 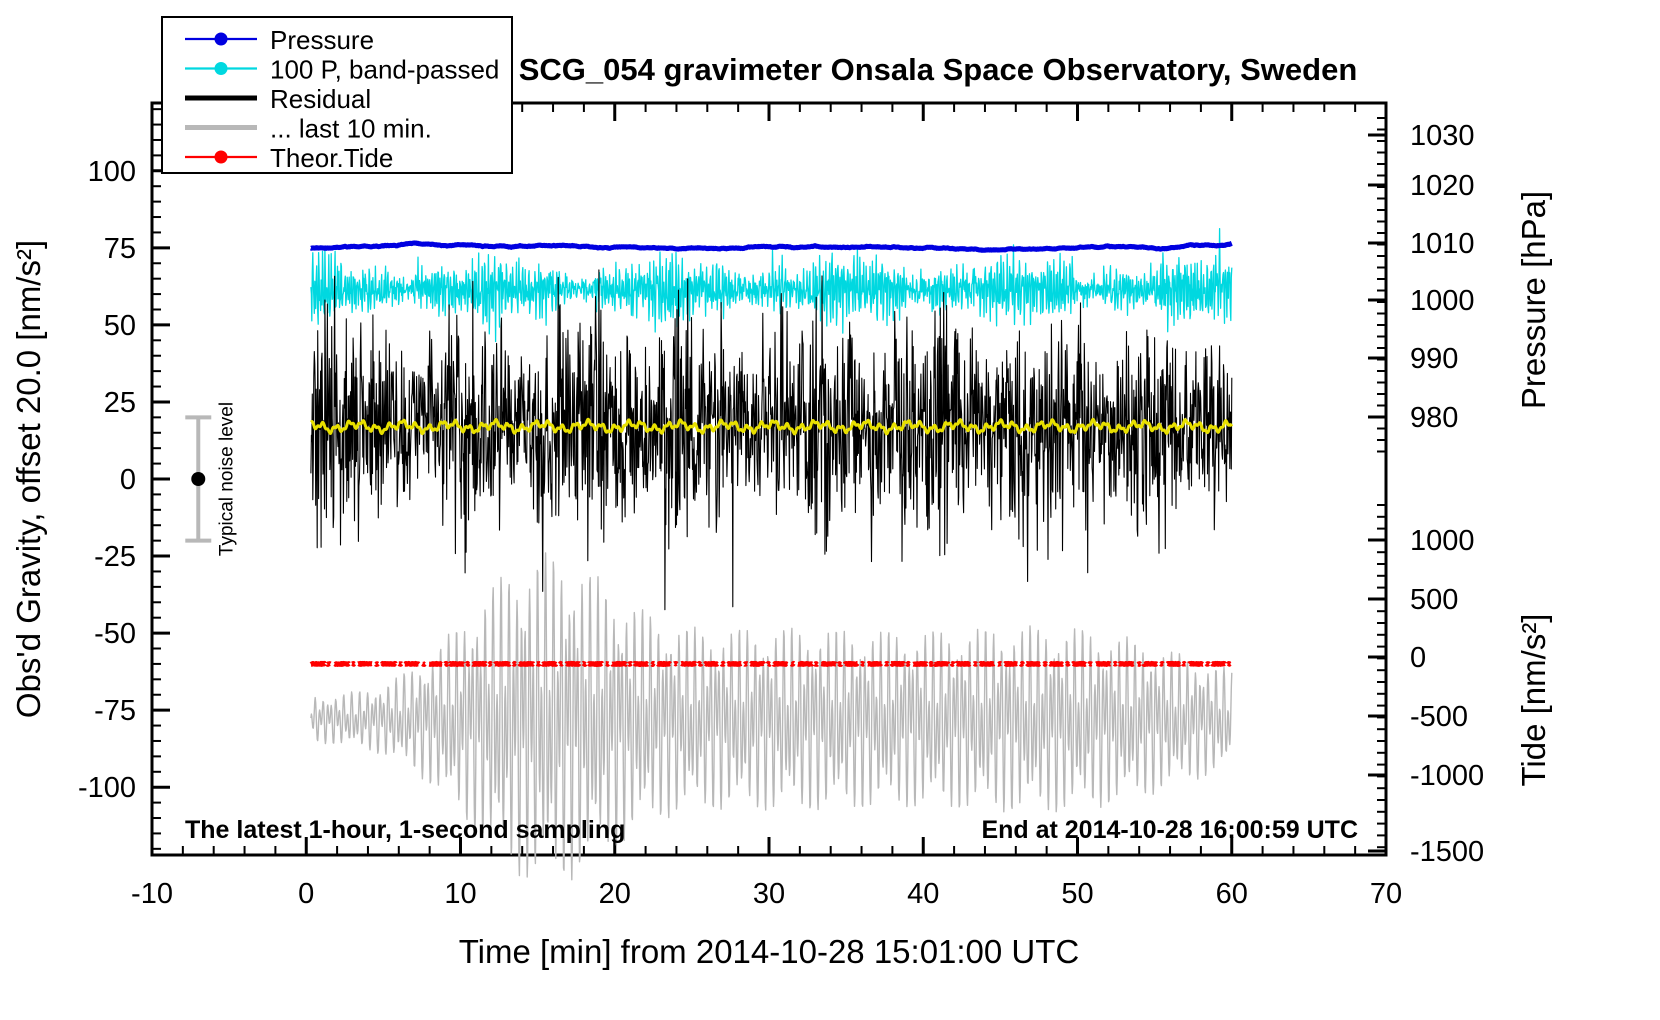 I want to click on tide-tick-label: -1500, so click(x=1447, y=852).